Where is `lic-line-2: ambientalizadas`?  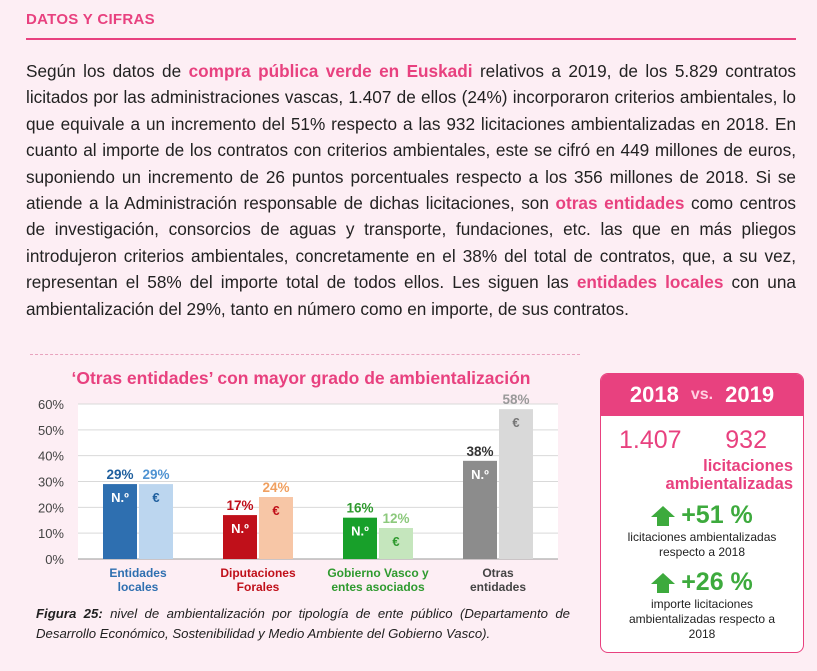
lic-line-2: ambientalizadas is located at coordinates (729, 484).